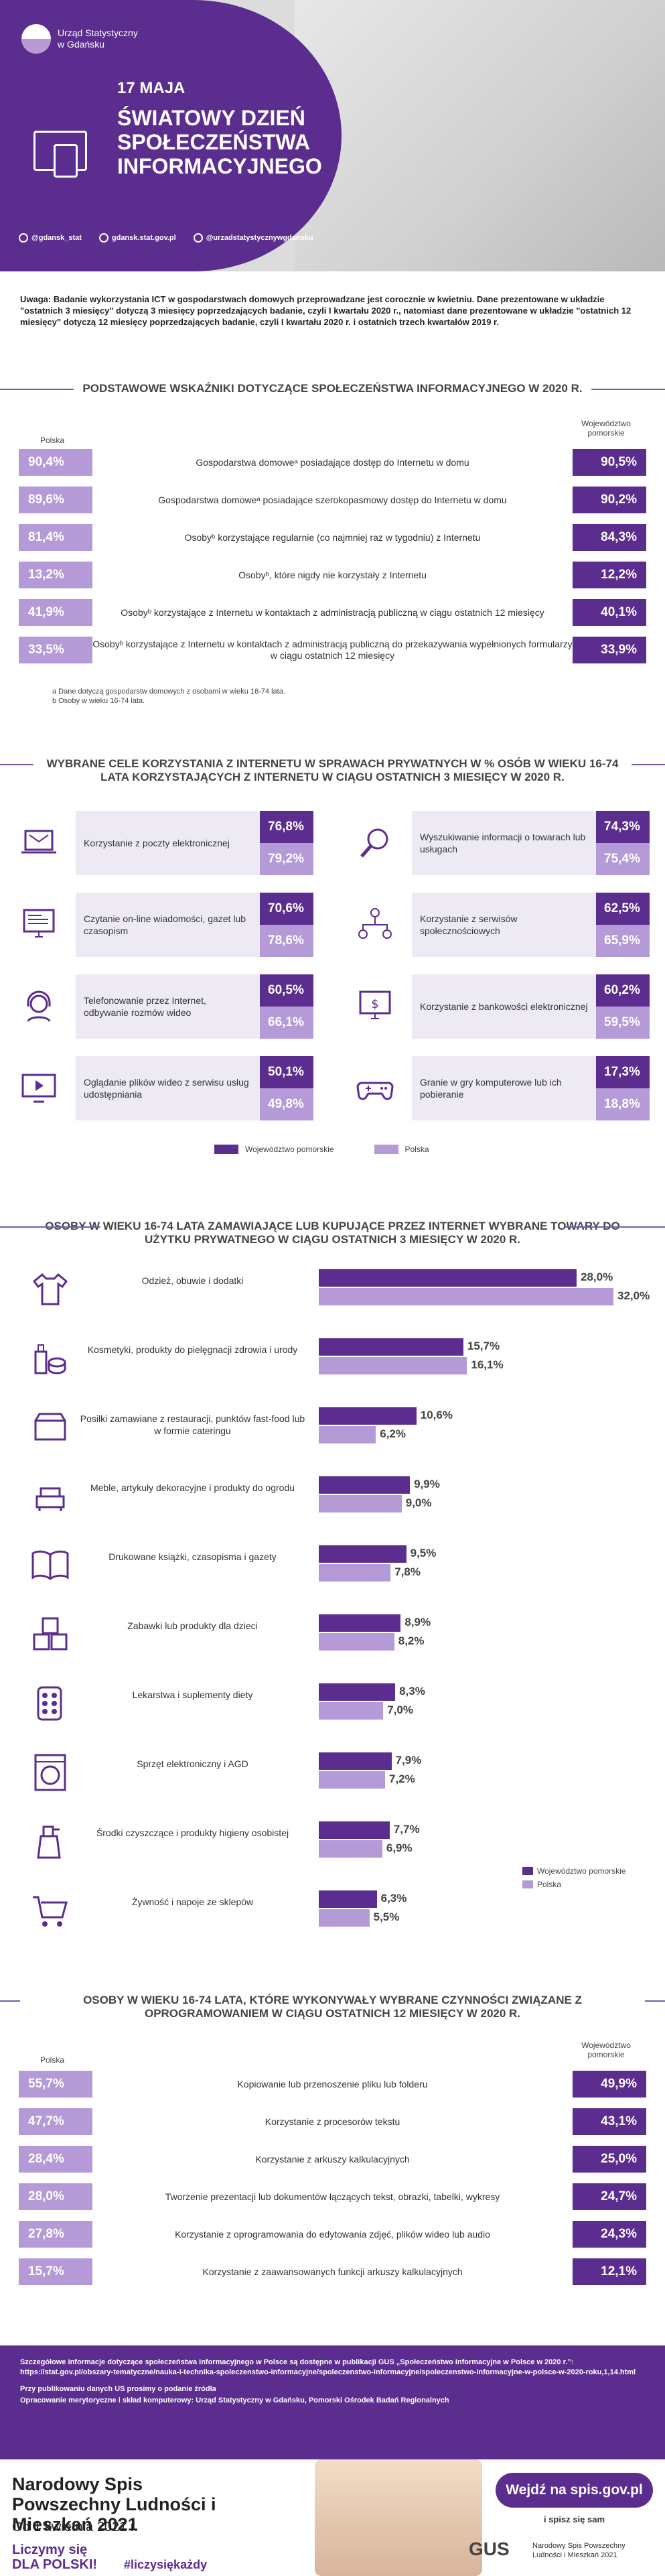 This screenshot has width=665, height=2576. What do you see at coordinates (50, 238) in the screenshot?
I see `twitter-link: @gdansk_stat` at bounding box center [50, 238].